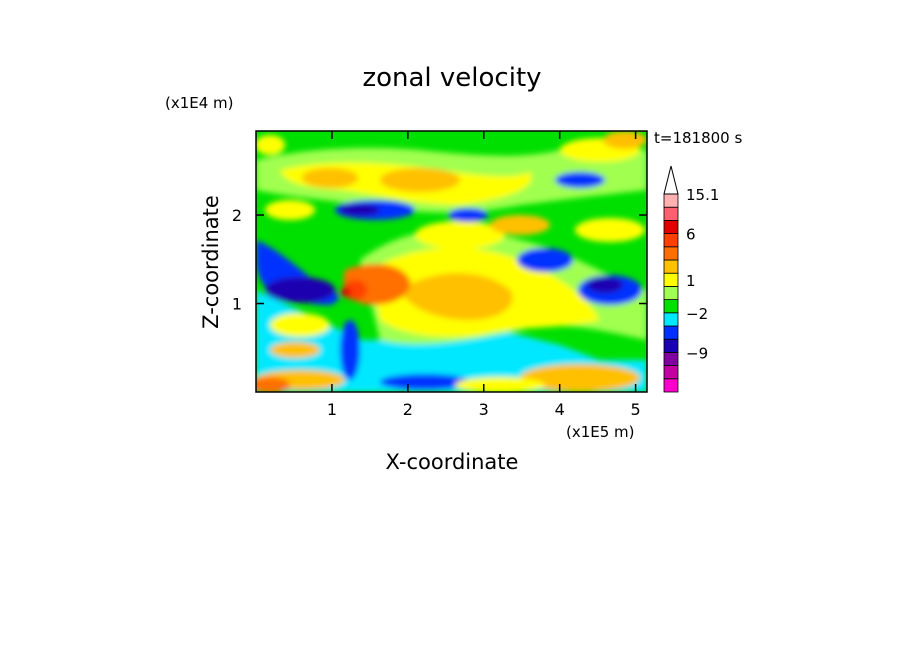 The height and width of the screenshot is (654, 904). Describe the element at coordinates (237, 215) in the screenshot. I see `y-tick-label: 2` at that location.